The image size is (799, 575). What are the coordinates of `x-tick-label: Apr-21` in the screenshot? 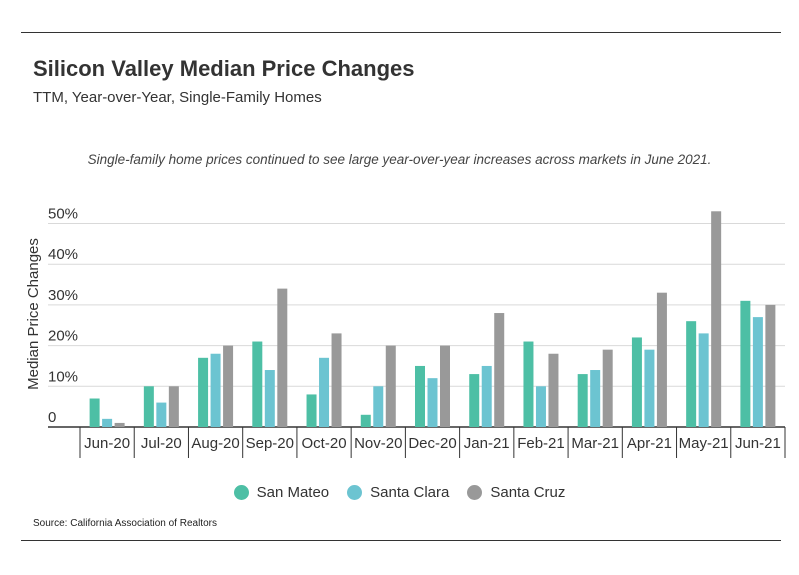 It's located at (649, 443).